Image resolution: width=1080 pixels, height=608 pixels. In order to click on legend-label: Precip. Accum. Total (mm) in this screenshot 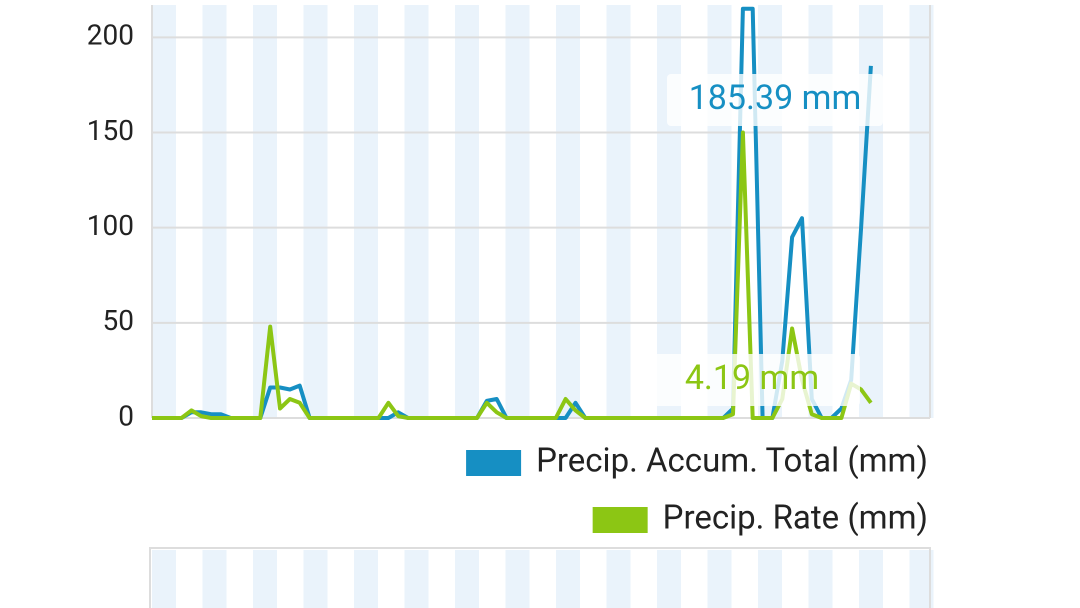, I will do `click(732, 461)`.